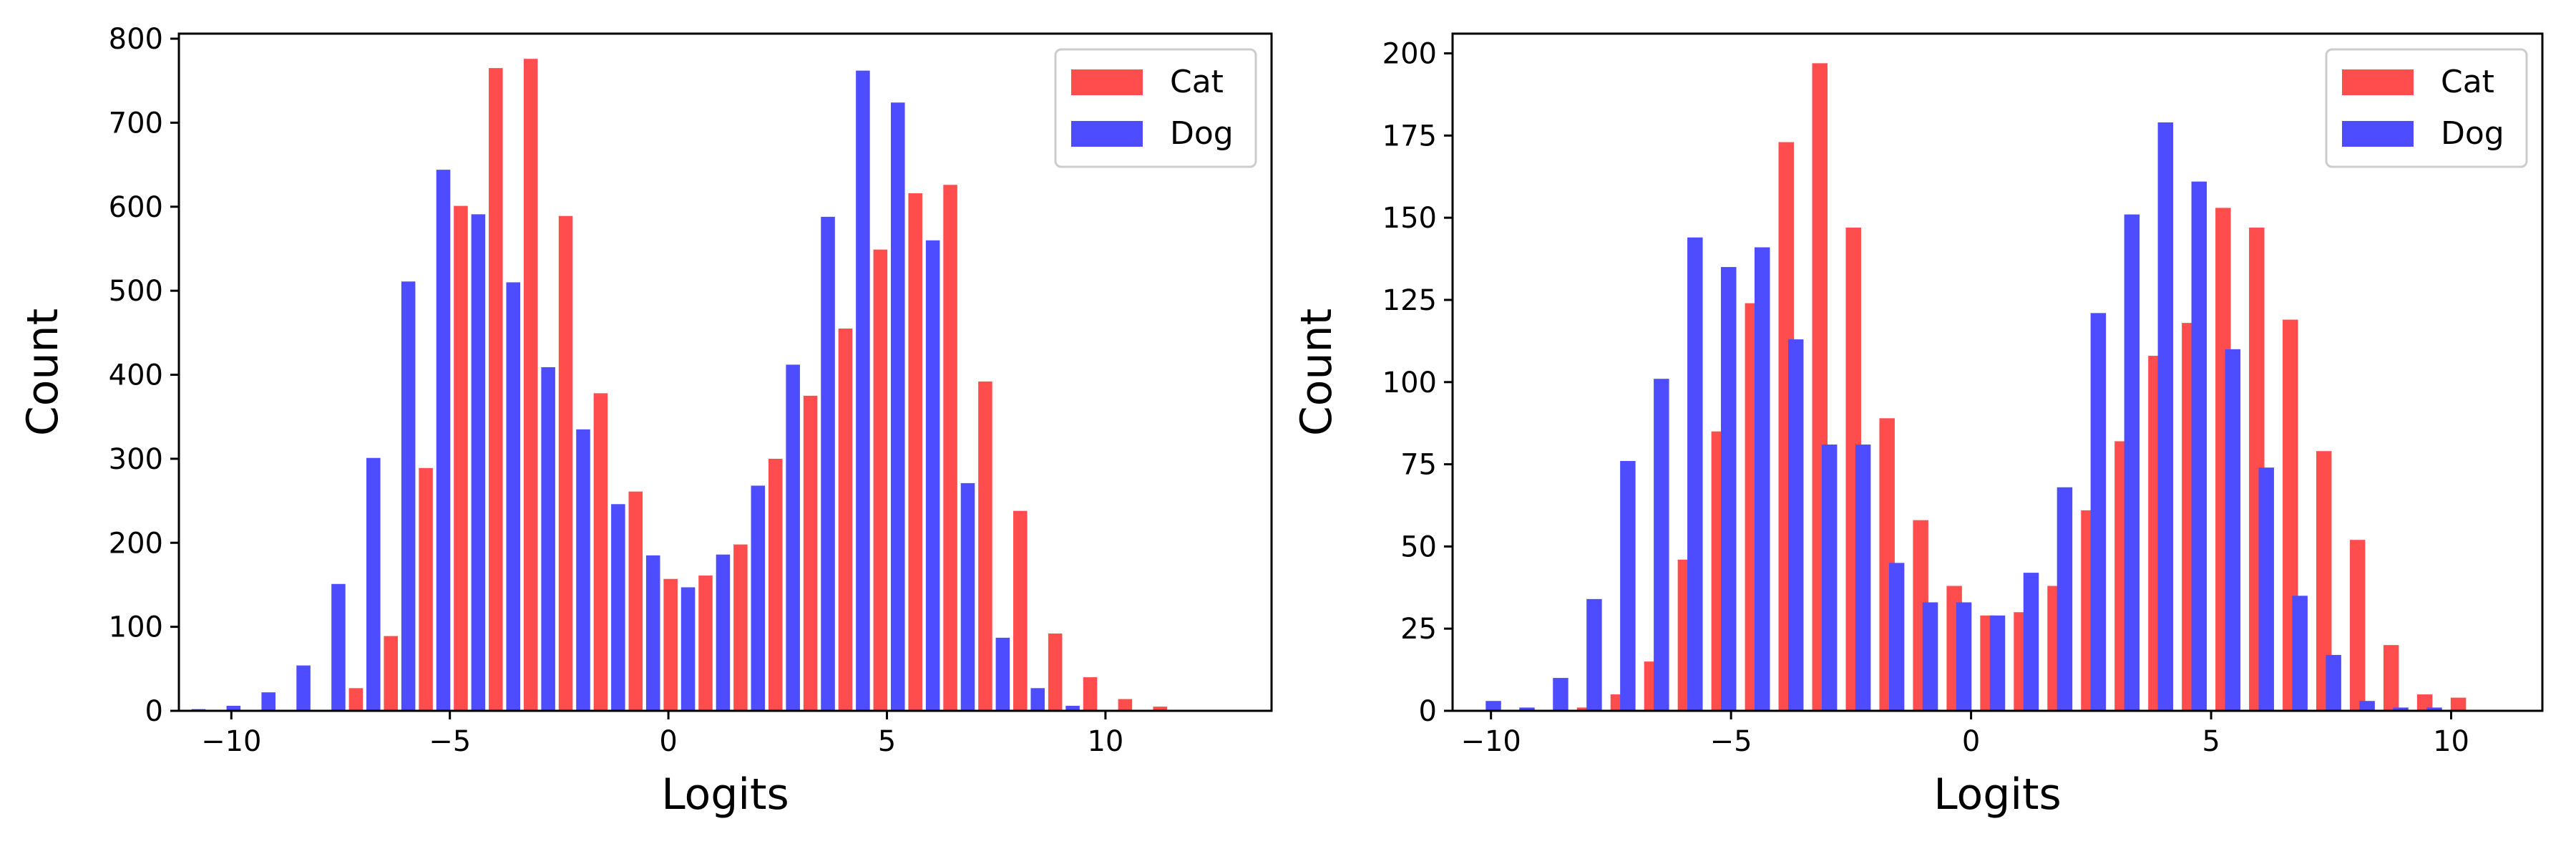 Image resolution: width=2576 pixels, height=859 pixels. Describe the element at coordinates (668, 741) in the screenshot. I see `x-tick-label: 0` at that location.